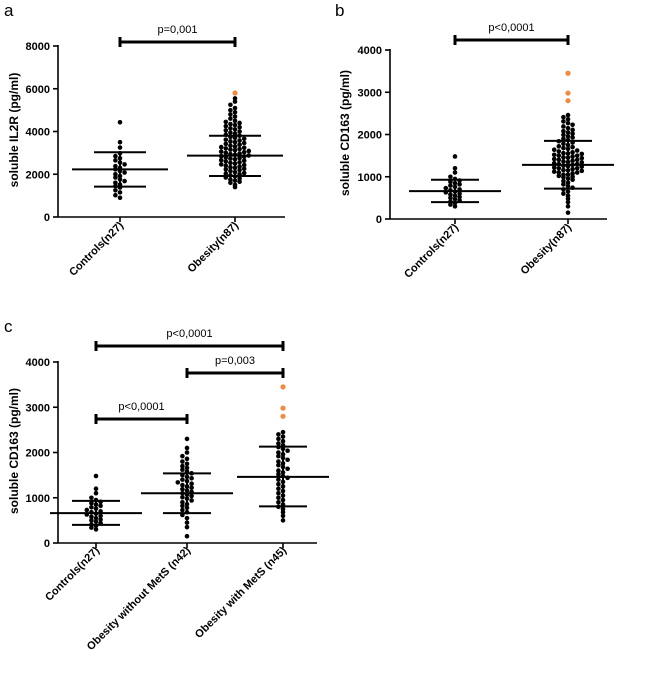  Describe the element at coordinates (38, 363) in the screenshot. I see `y-tick-label: 4000` at that location.